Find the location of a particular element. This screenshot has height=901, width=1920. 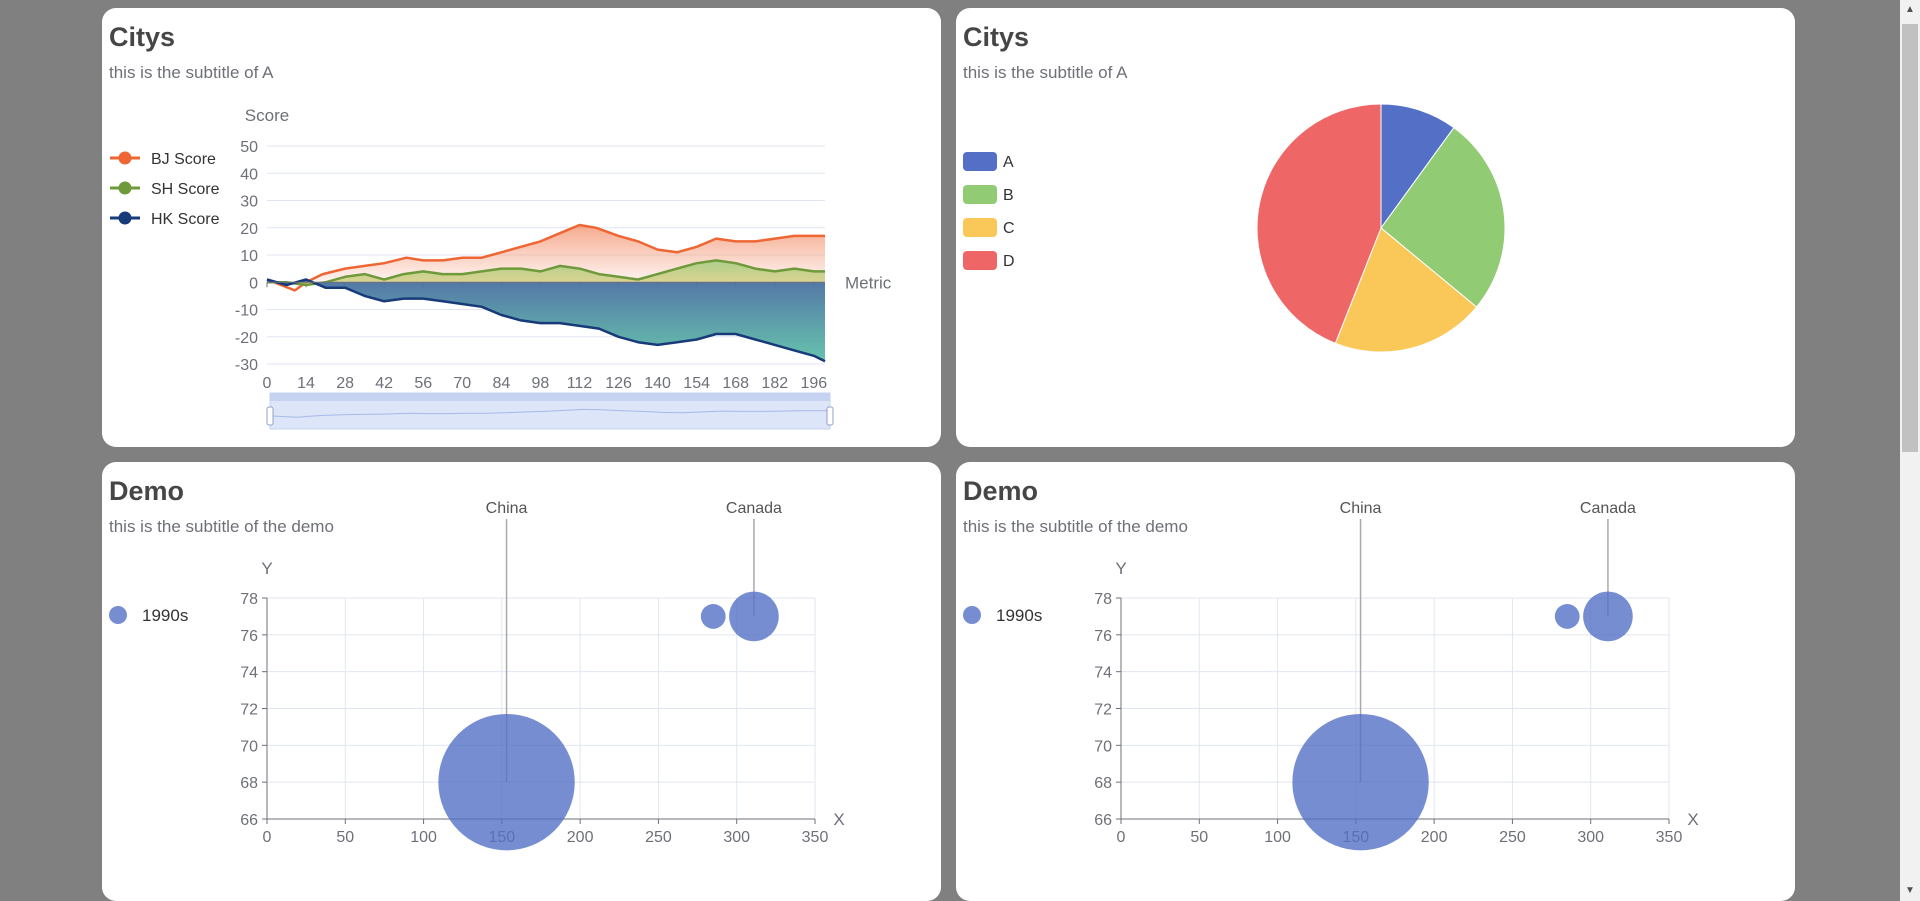

y-tick-label: 20 is located at coordinates (249, 229).